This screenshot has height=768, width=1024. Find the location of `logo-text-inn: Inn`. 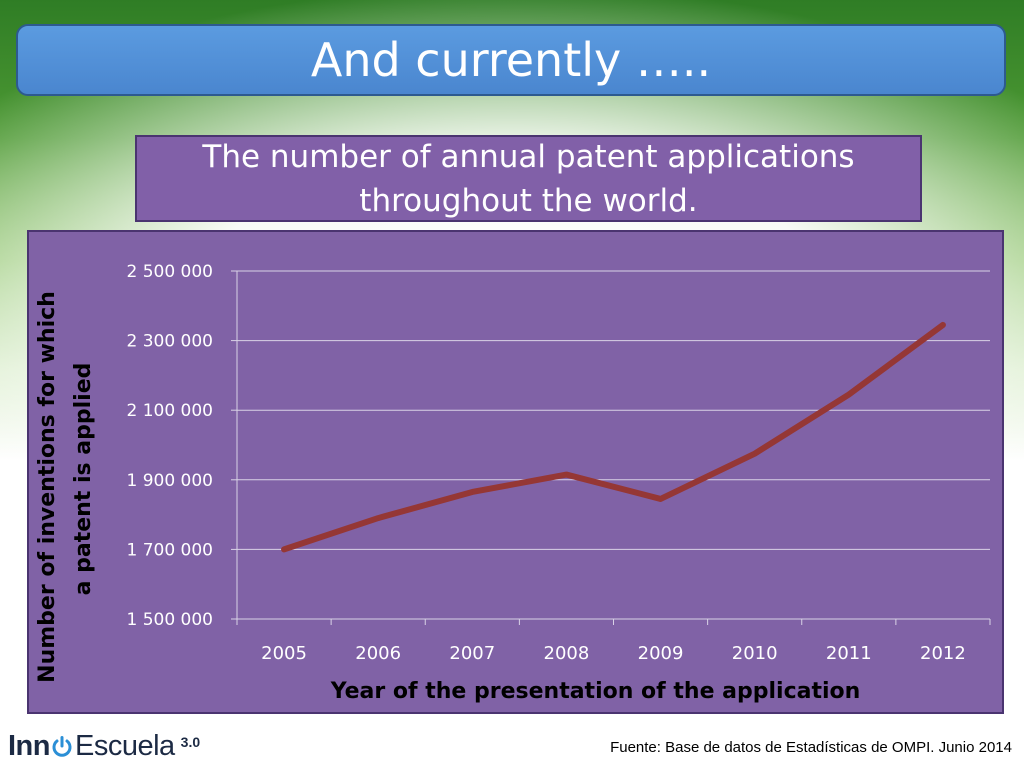

logo-text-inn: Inn is located at coordinates (29, 746).